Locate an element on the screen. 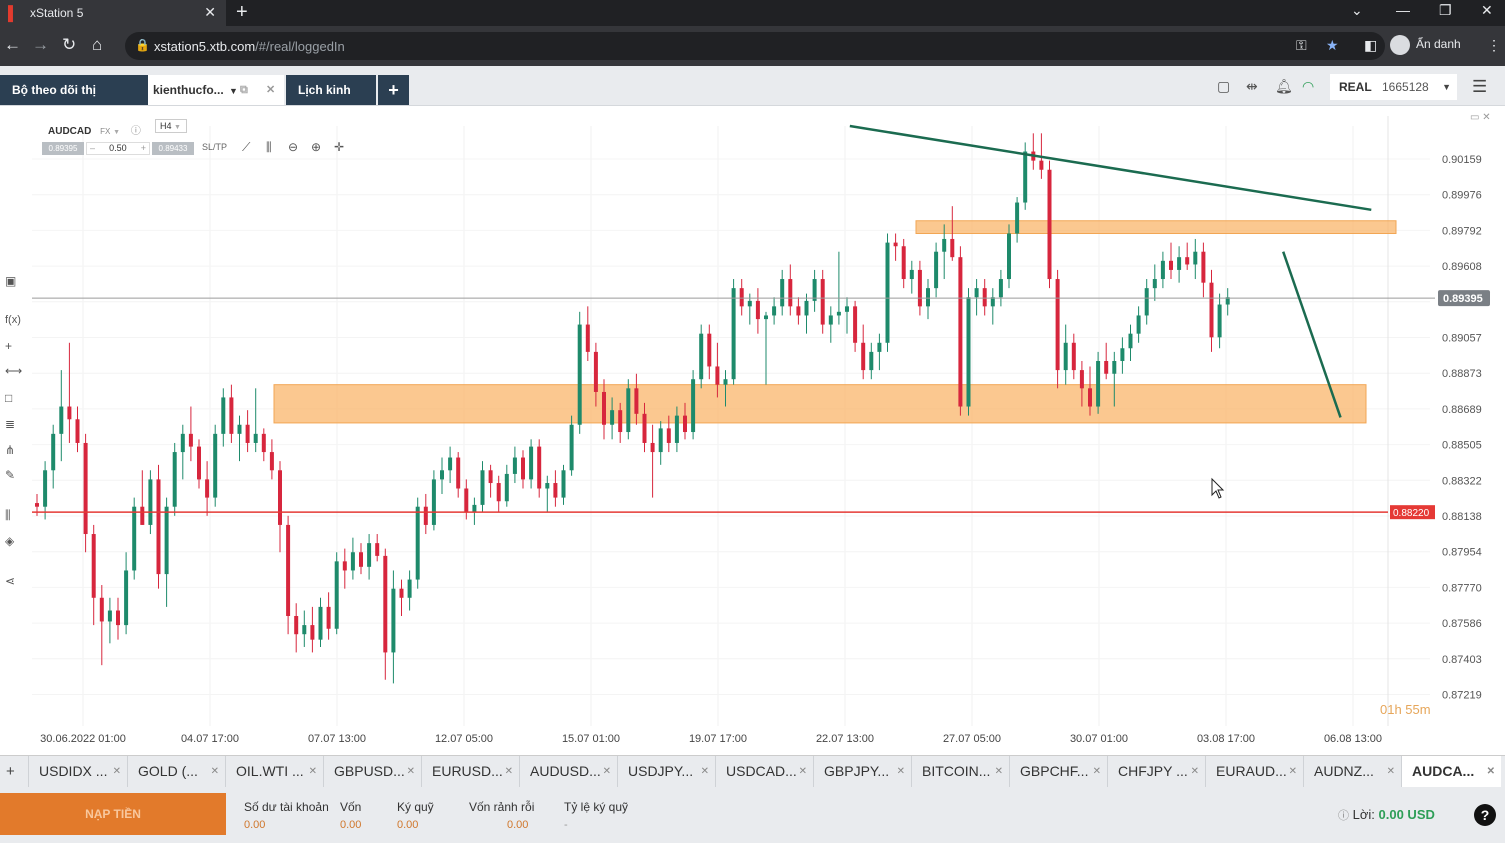 Image resolution: width=1505 pixels, height=843 pixels. rectangle-tool-icon: □ is located at coordinates (9, 398).